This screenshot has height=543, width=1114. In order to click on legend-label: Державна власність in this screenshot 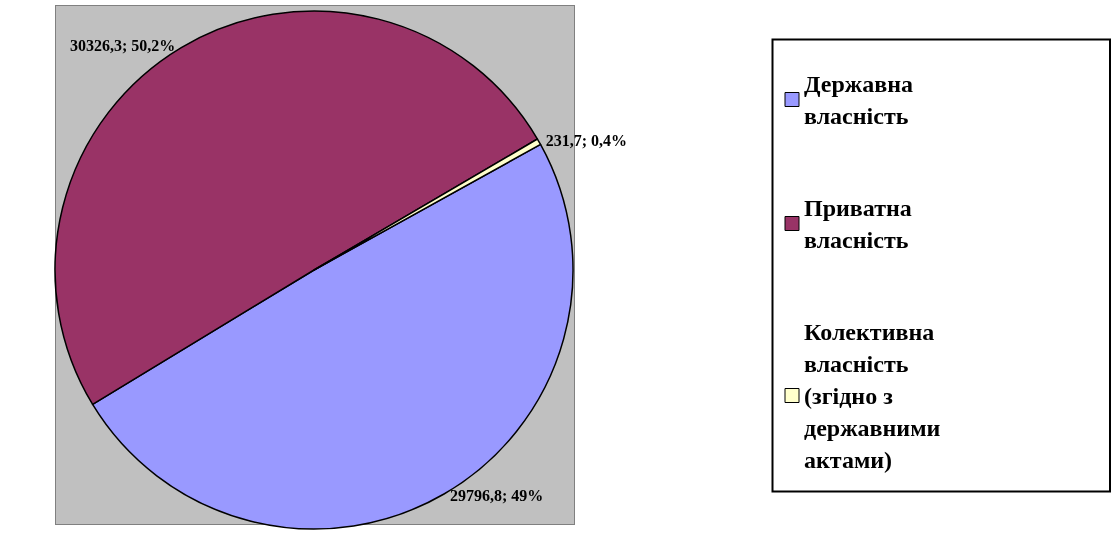, I will do `click(861, 99)`.